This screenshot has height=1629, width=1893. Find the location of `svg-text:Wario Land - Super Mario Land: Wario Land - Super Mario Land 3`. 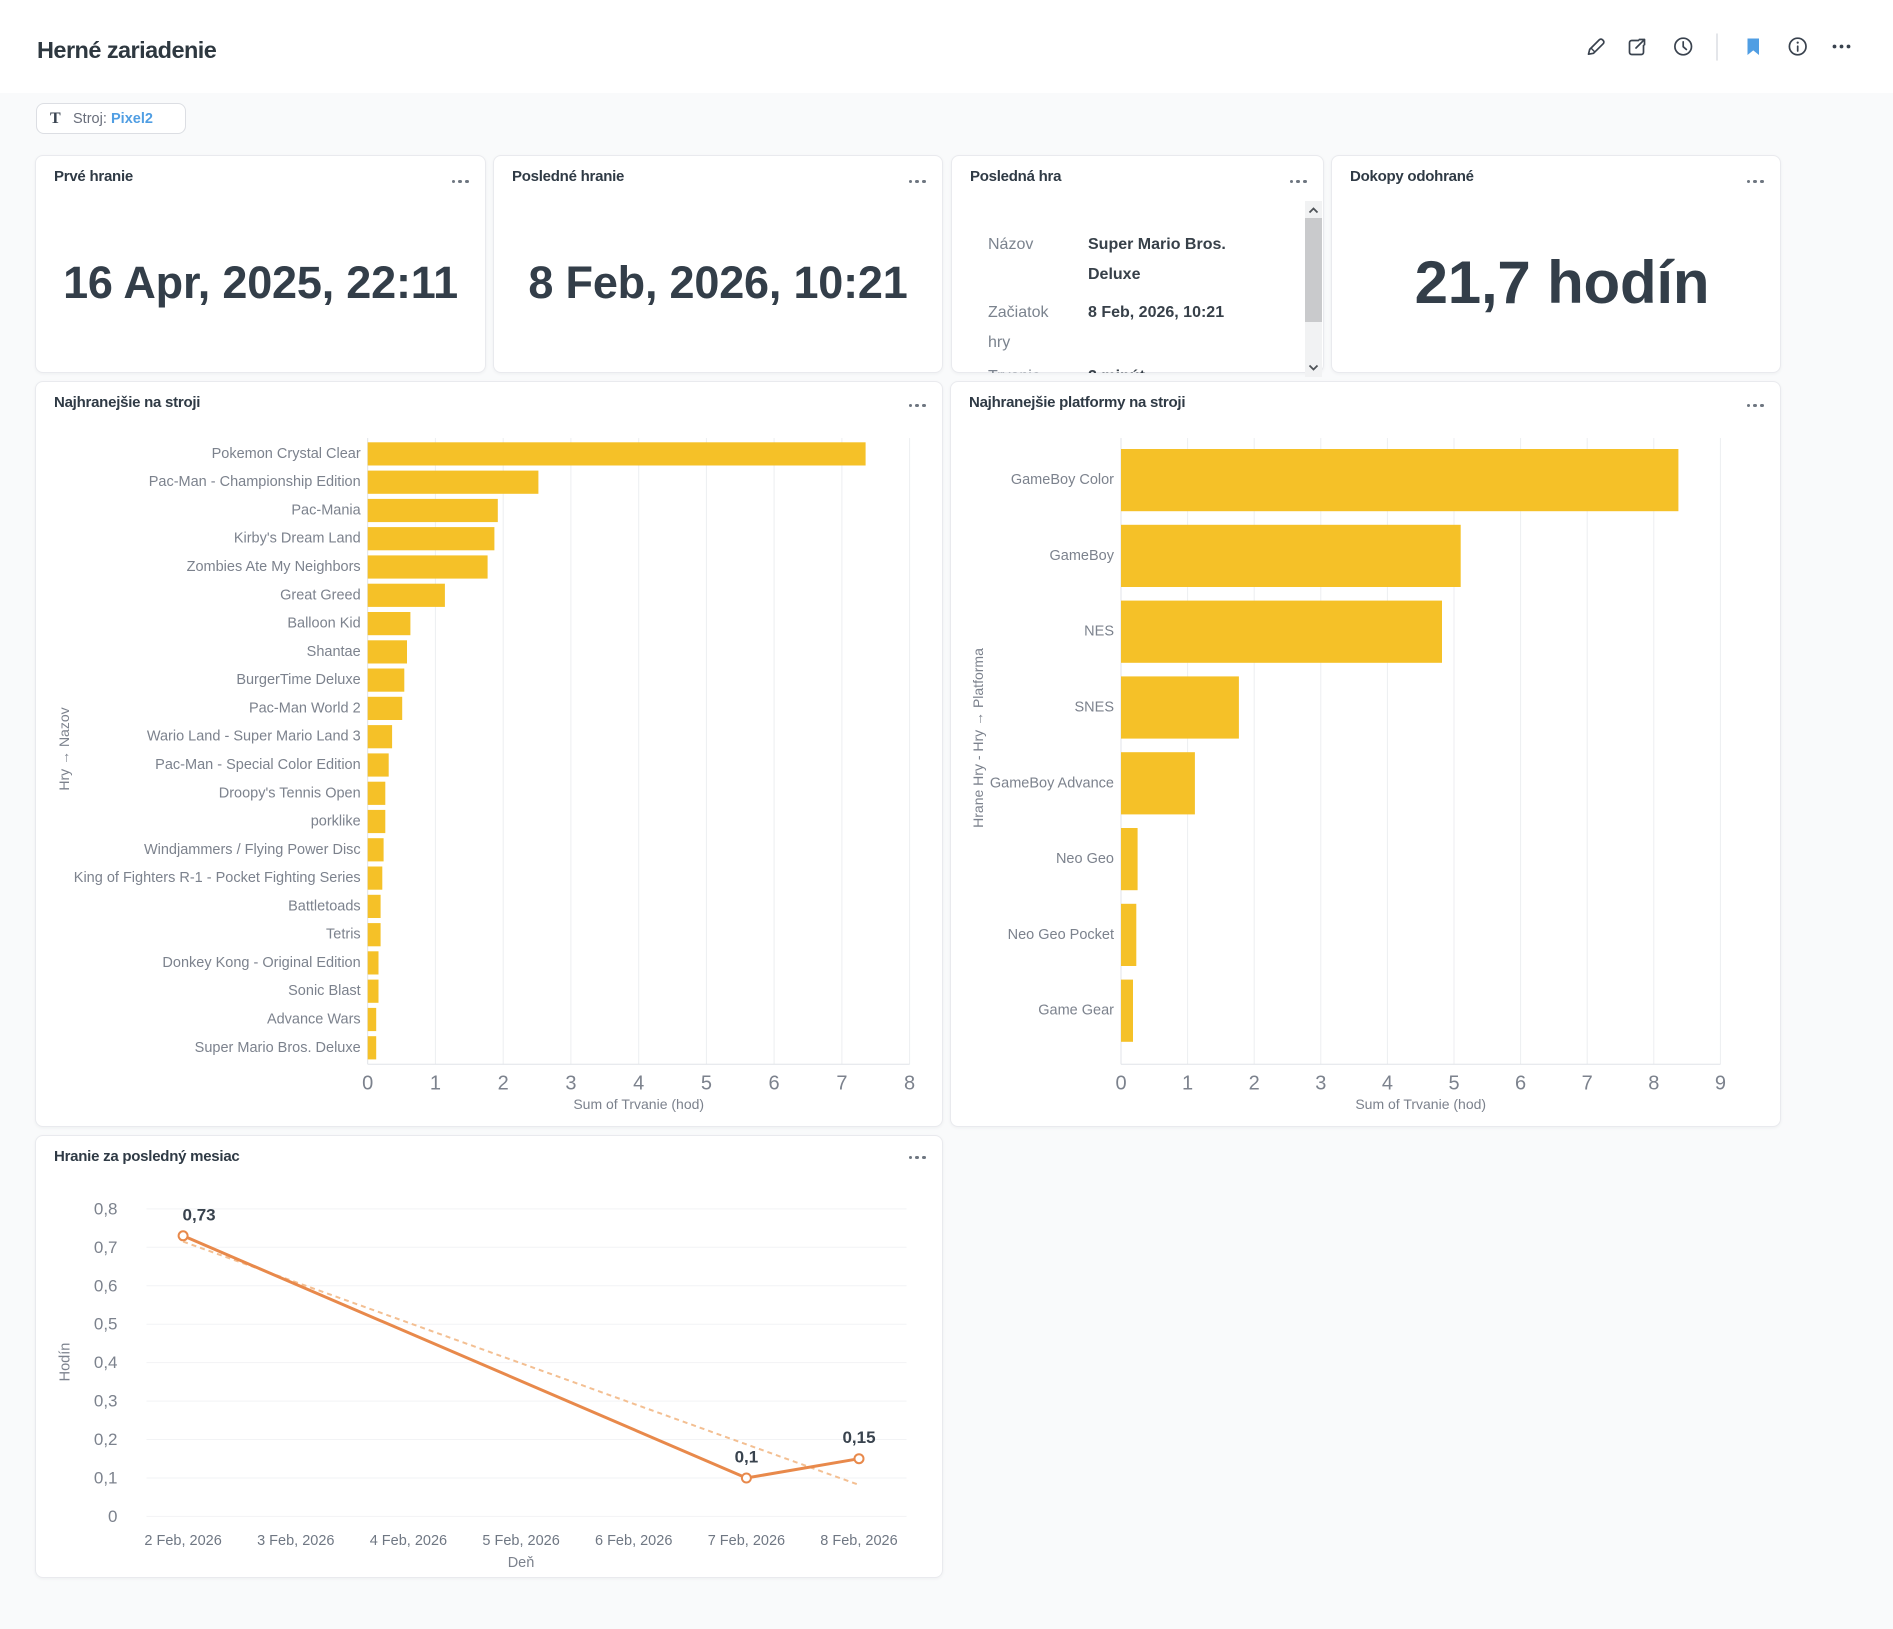

svg-text:Wario Land - Super Mario Land: Wario Land - Super Mario Land 3 is located at coordinates (254, 737).